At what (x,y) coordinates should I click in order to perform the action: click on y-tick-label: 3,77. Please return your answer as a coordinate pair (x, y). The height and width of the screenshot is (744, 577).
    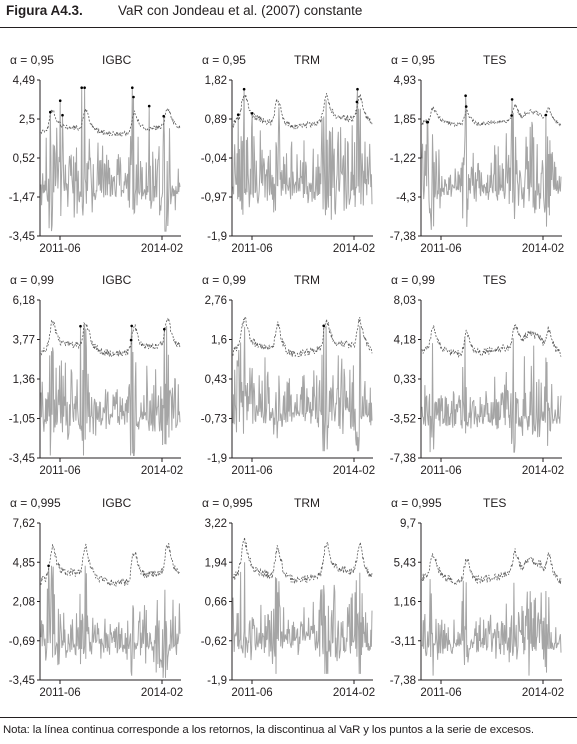
    Looking at the image, I should click on (24, 341).